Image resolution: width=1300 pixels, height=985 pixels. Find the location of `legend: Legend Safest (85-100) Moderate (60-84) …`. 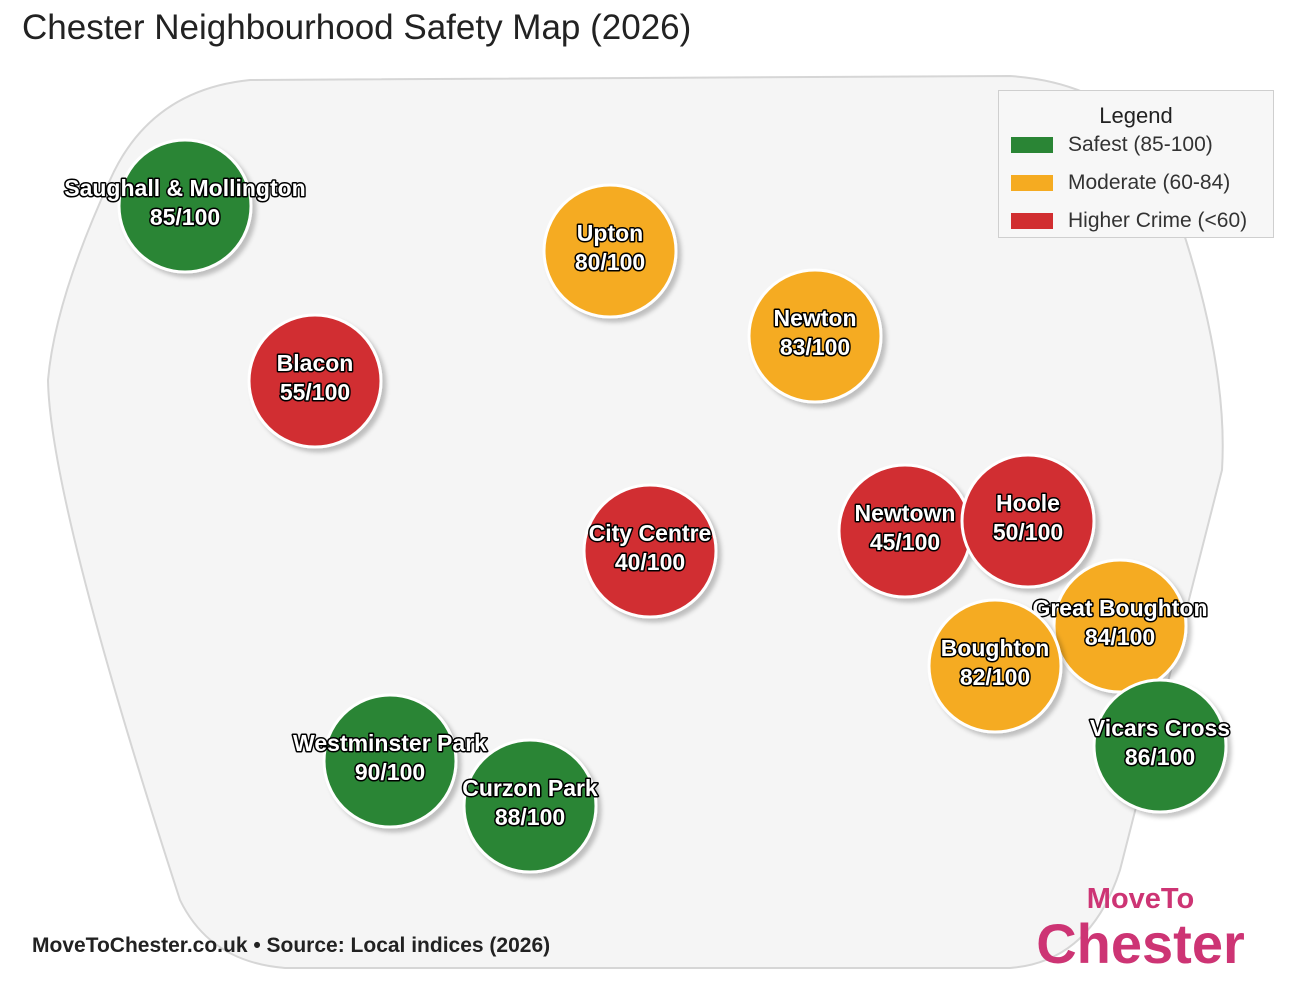

legend: Legend Safest (85-100) Moderate (60-84) … is located at coordinates (1136, 164).